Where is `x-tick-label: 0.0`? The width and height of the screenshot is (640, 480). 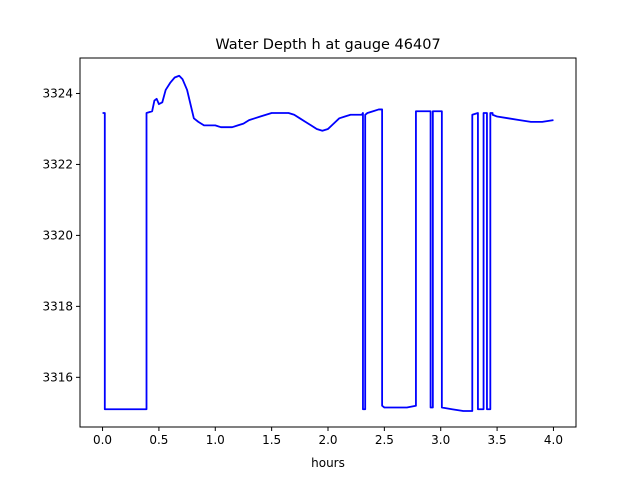 x-tick-label: 0.0 is located at coordinates (102, 440).